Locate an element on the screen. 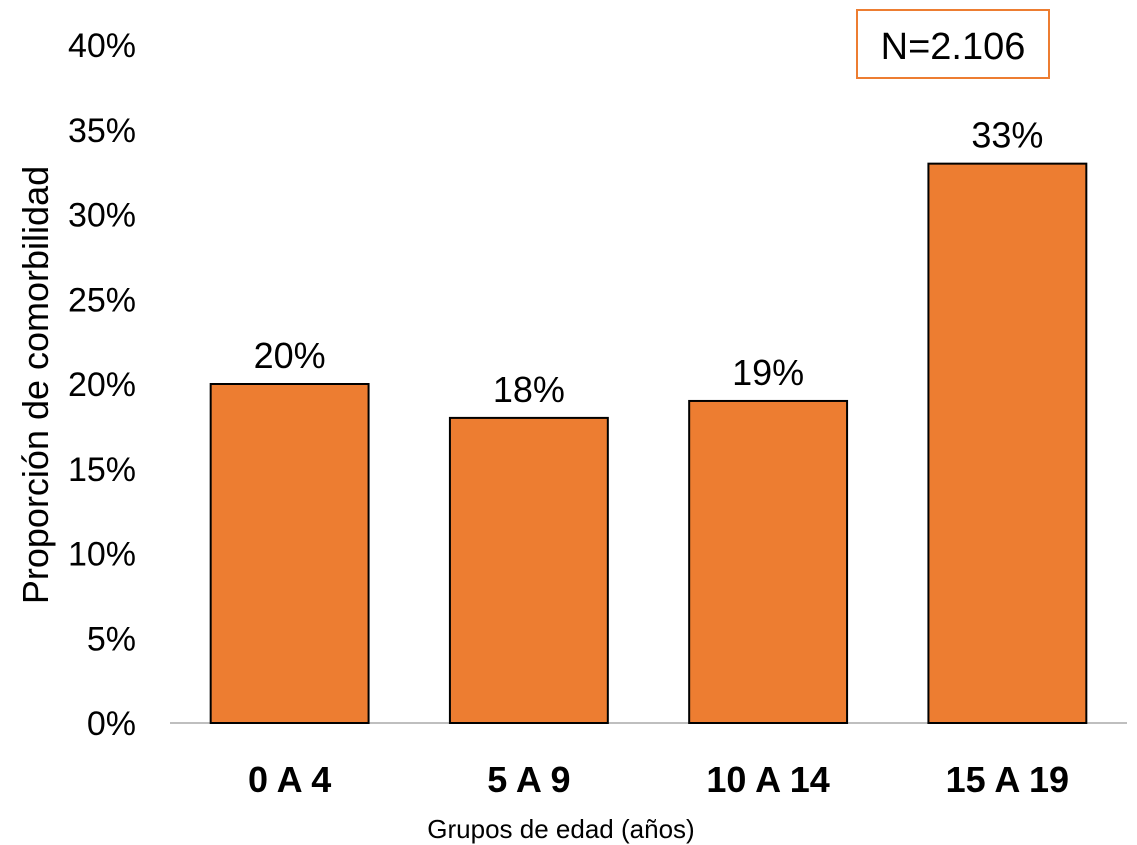 This screenshot has width=1137, height=845. y-tick-label: 10% is located at coordinates (102, 555).